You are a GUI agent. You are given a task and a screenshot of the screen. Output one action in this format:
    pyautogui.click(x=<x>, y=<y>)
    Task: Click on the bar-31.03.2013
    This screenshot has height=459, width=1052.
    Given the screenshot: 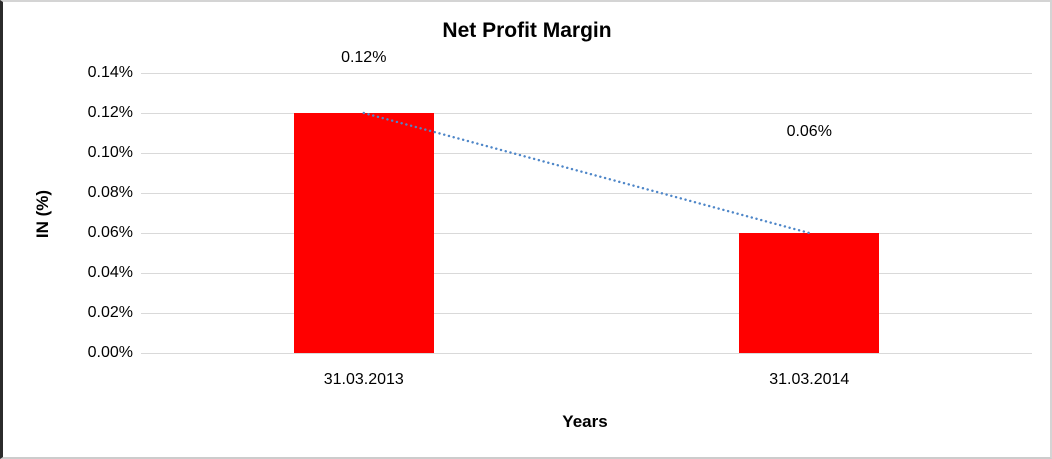 What is the action you would take?
    pyautogui.click(x=363, y=233)
    